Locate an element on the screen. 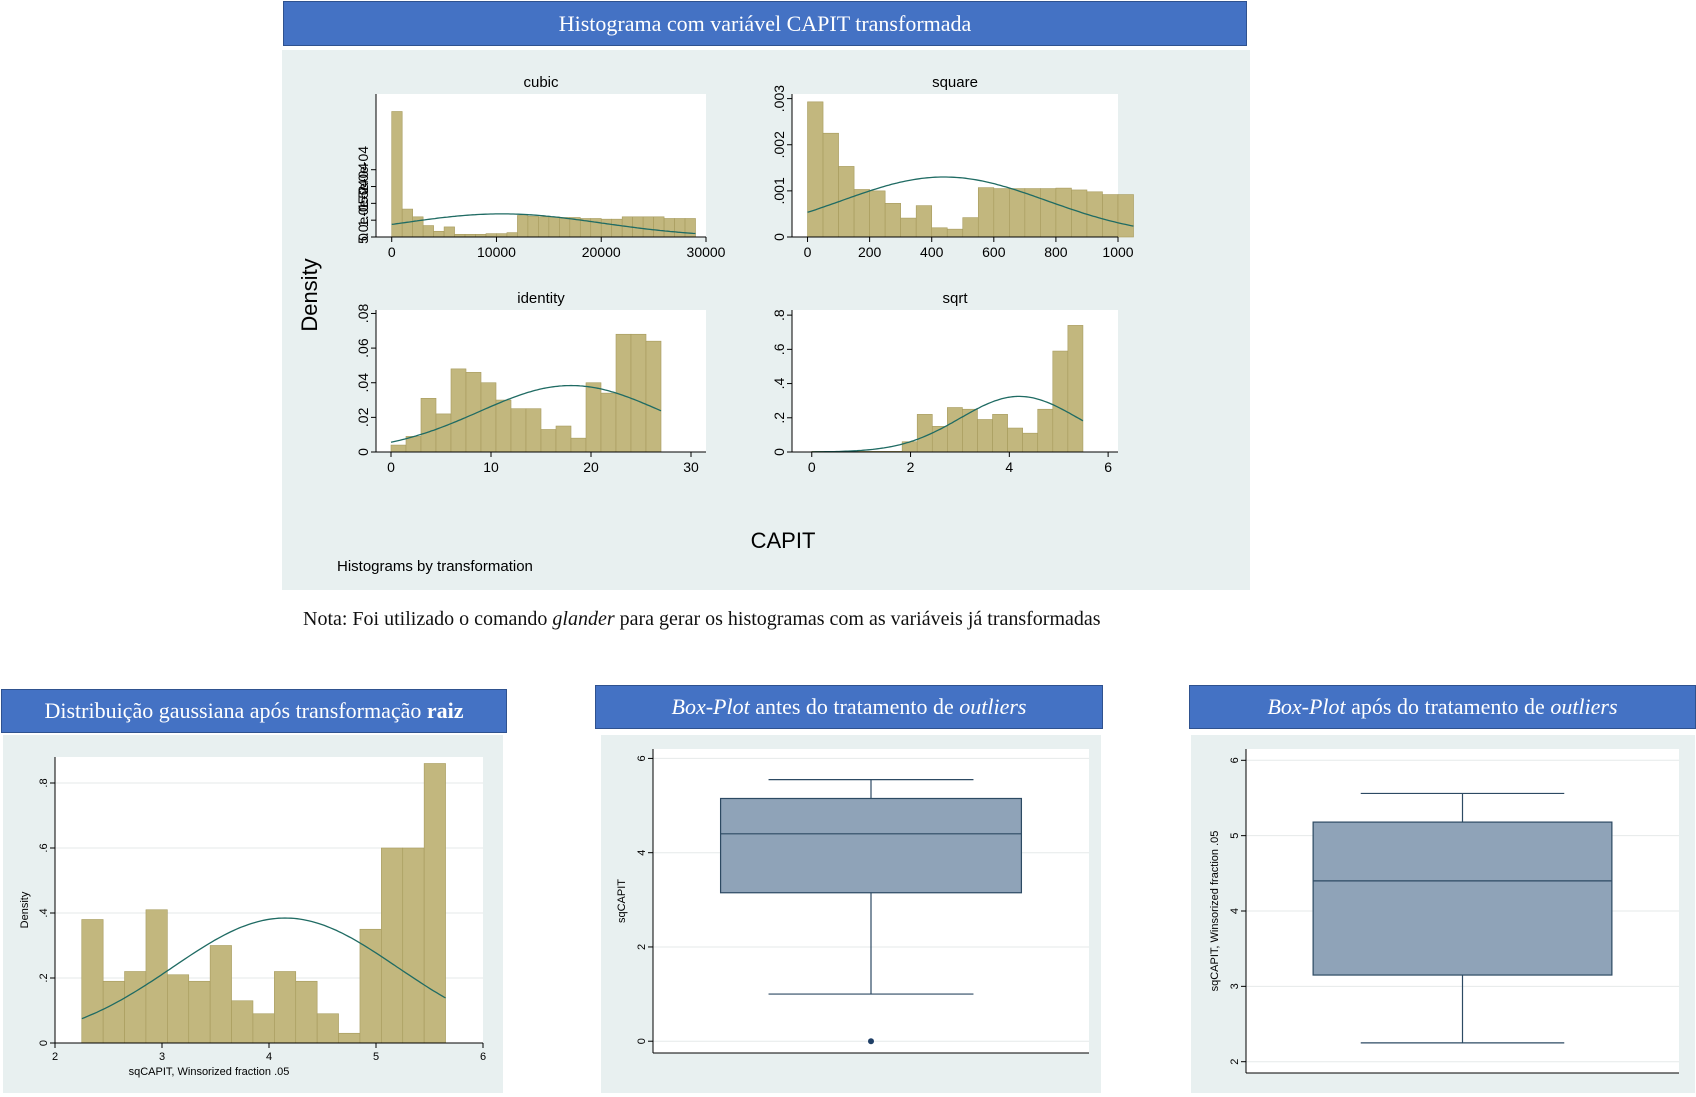 Image resolution: width=1696 pixels, height=1097 pixels. x-tick-label: 1000 is located at coordinates (1117, 252).